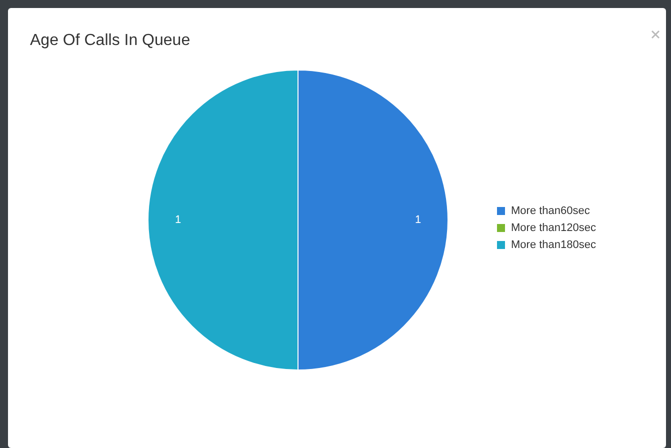  Describe the element at coordinates (553, 245) in the screenshot. I see `legend-label: More than180sec` at that location.